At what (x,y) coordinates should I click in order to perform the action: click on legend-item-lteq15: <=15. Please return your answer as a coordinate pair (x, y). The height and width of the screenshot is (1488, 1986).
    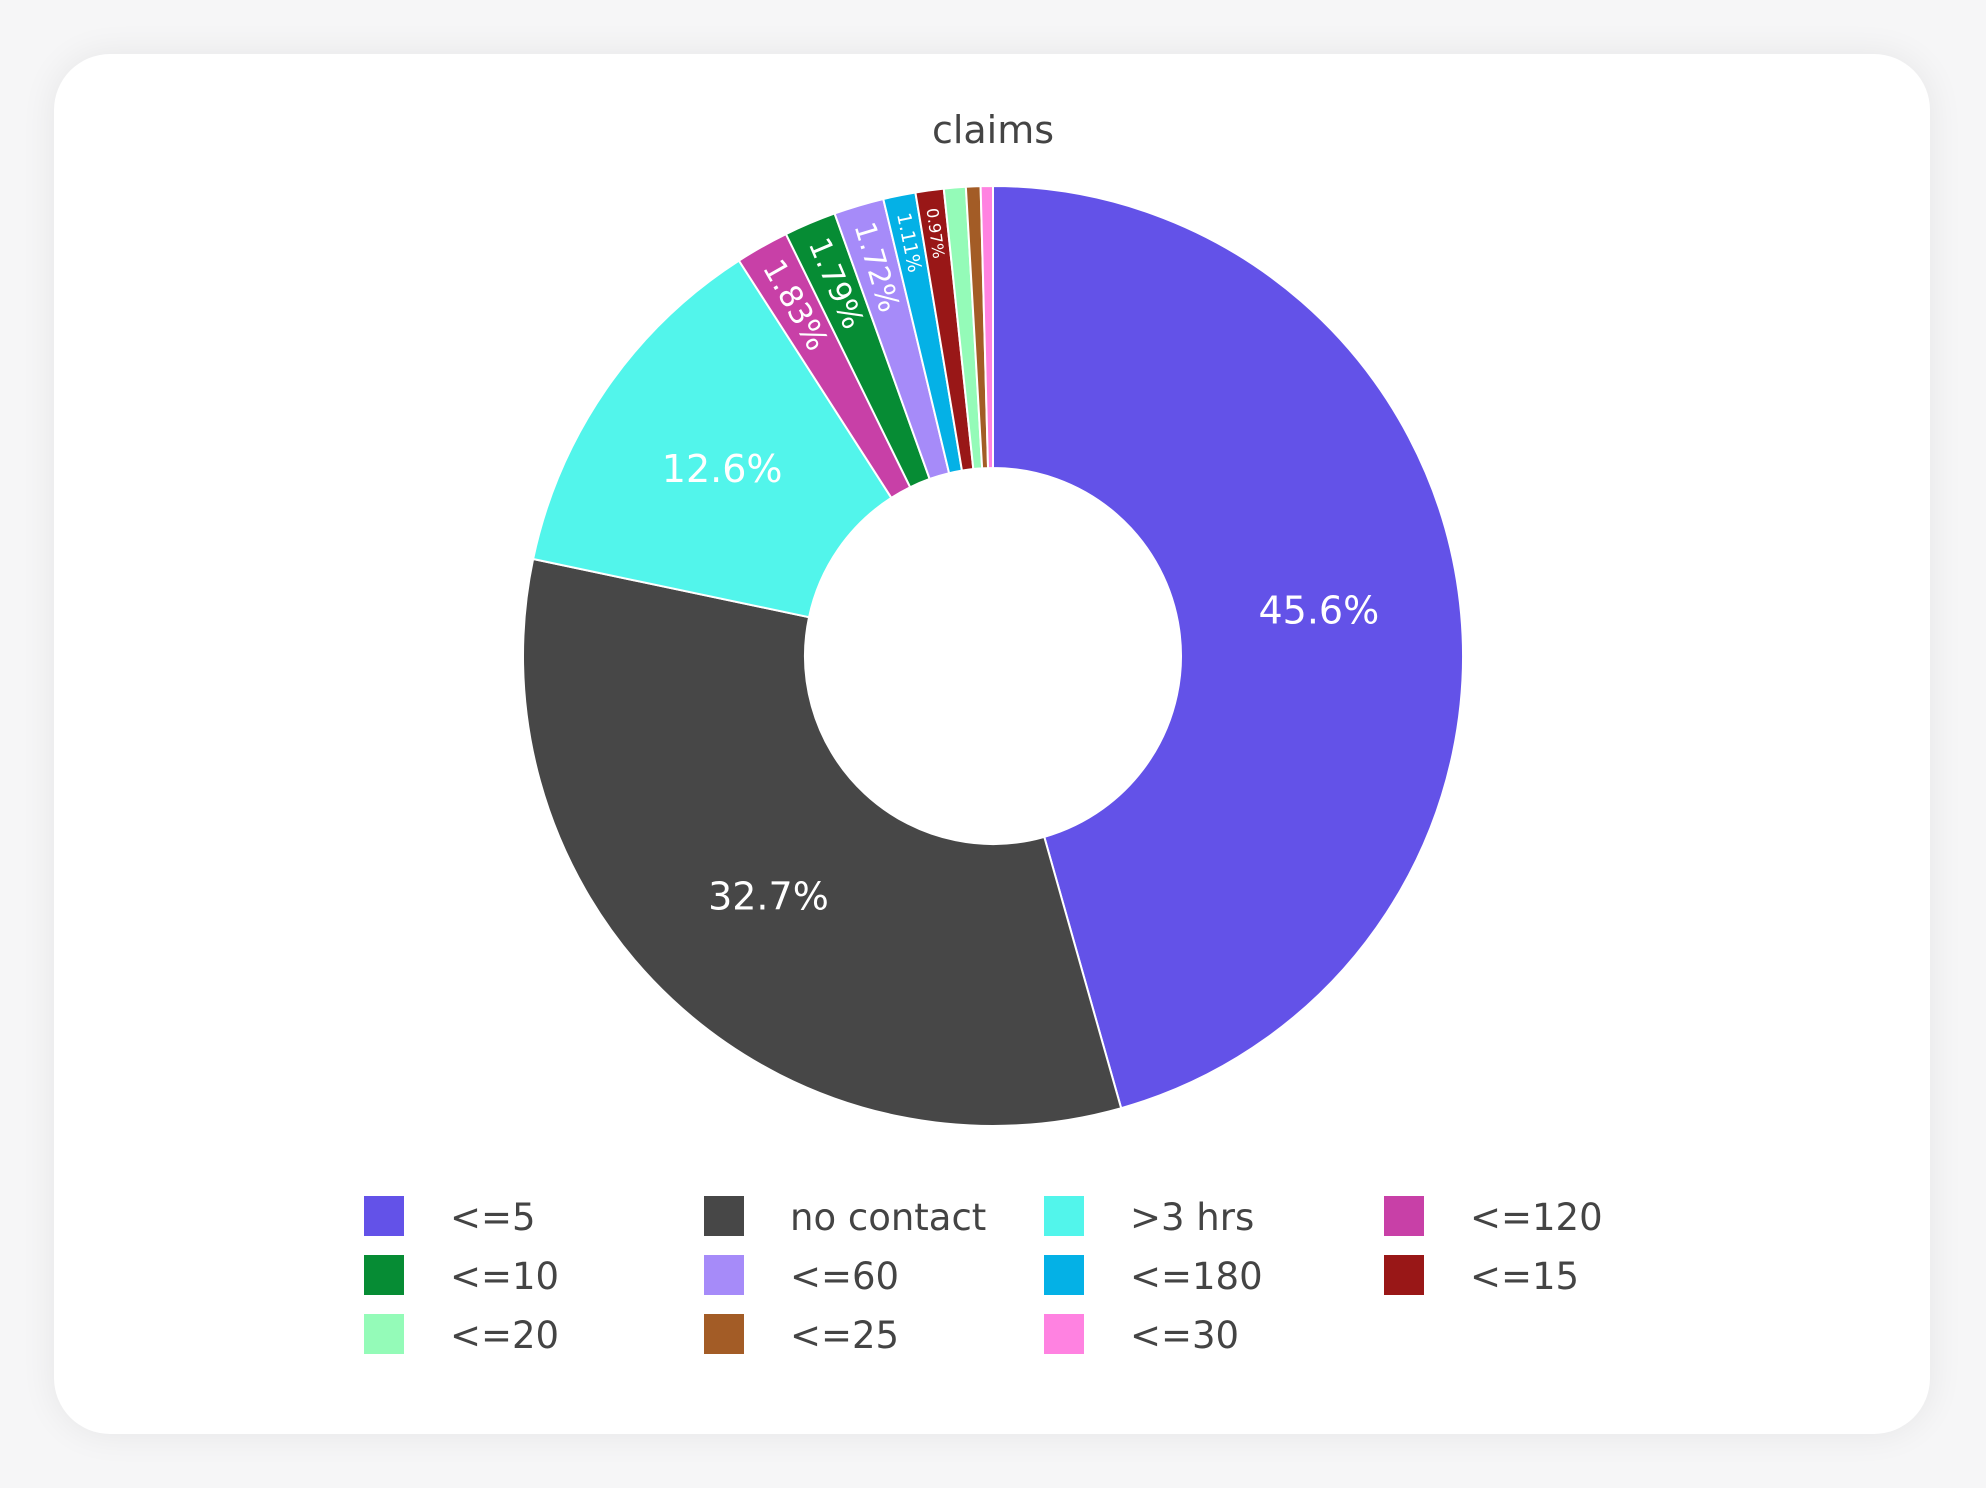
    Looking at the image, I should click on (1524, 1284).